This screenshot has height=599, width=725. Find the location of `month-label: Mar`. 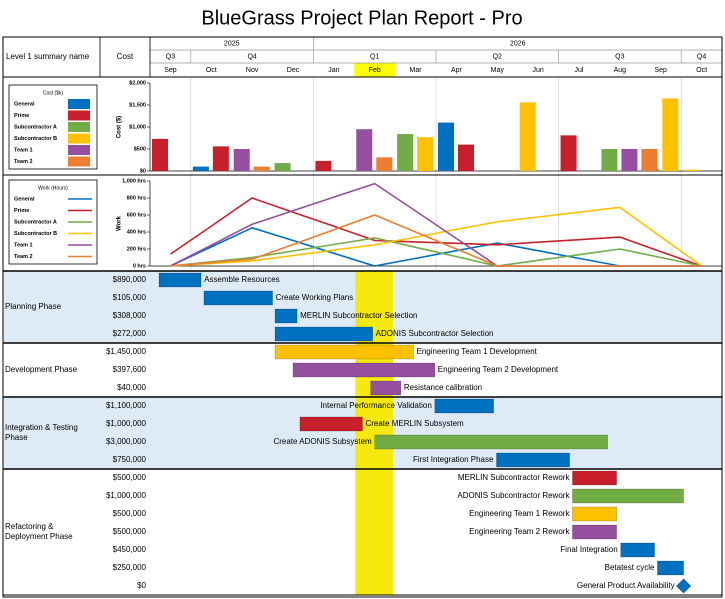

month-label: Mar is located at coordinates (416, 70).